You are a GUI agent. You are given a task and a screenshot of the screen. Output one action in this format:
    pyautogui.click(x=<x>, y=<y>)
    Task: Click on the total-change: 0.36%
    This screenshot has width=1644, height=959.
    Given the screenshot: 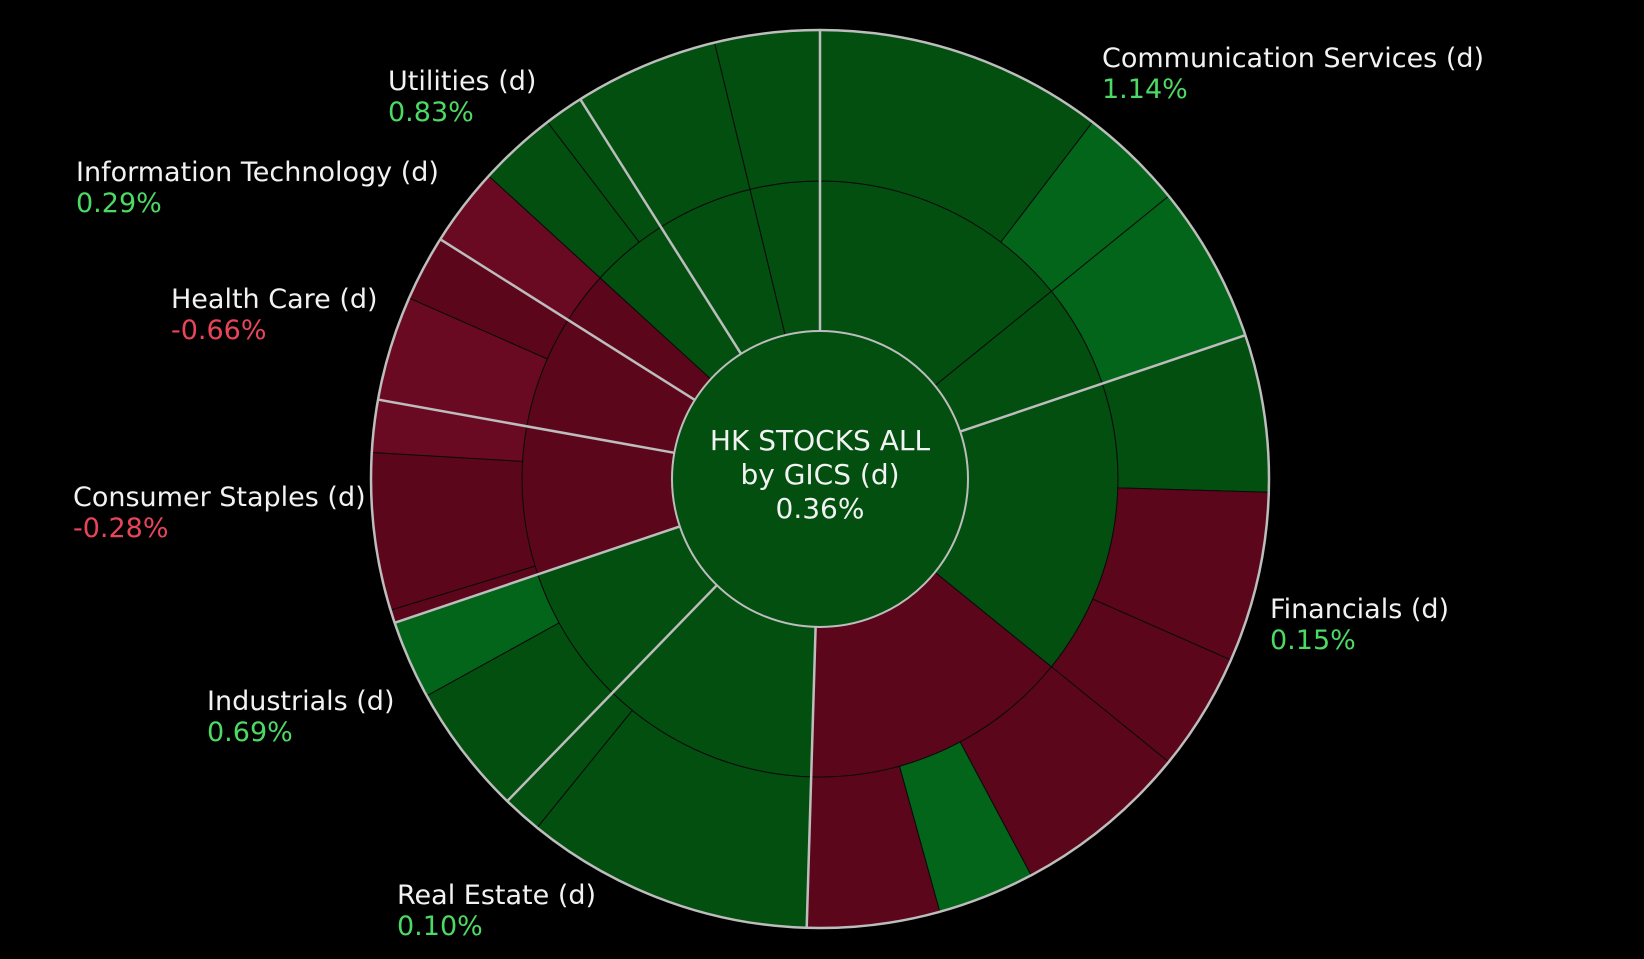 What is the action you would take?
    pyautogui.click(x=820, y=508)
    